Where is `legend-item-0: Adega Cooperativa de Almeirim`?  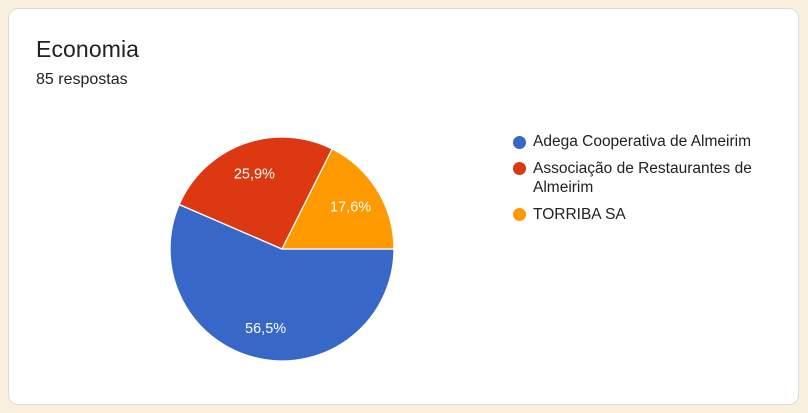
legend-item-0: Adega Cooperativa de Almeirim is located at coordinates (644, 142).